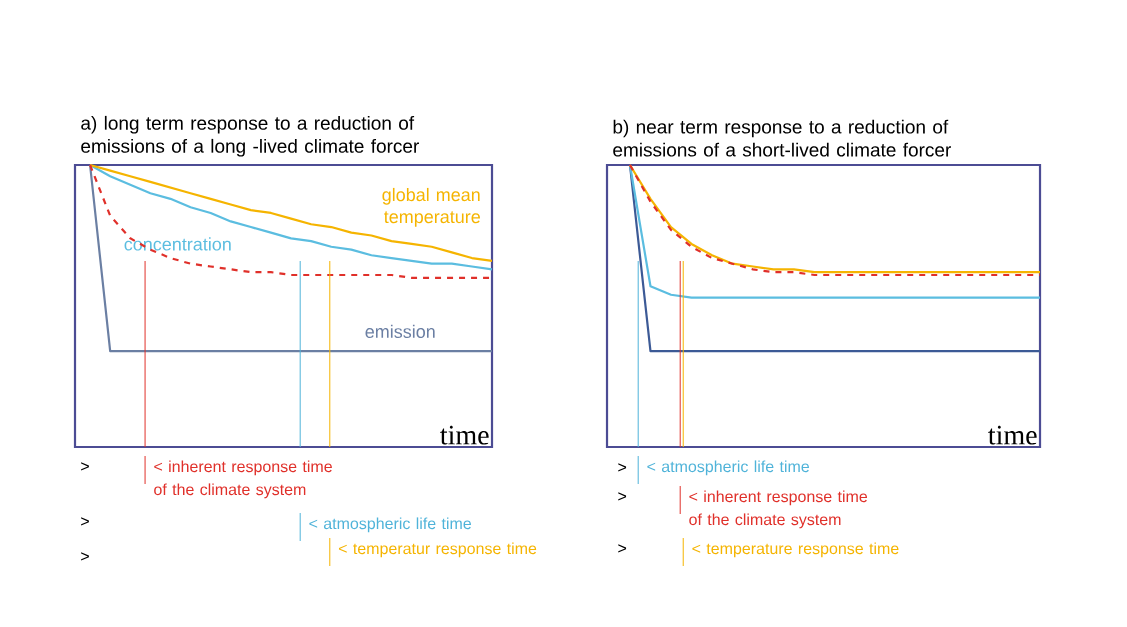 The width and height of the screenshot is (1127, 627). What do you see at coordinates (437, 550) in the screenshot?
I see `text: < temperatur response time` at bounding box center [437, 550].